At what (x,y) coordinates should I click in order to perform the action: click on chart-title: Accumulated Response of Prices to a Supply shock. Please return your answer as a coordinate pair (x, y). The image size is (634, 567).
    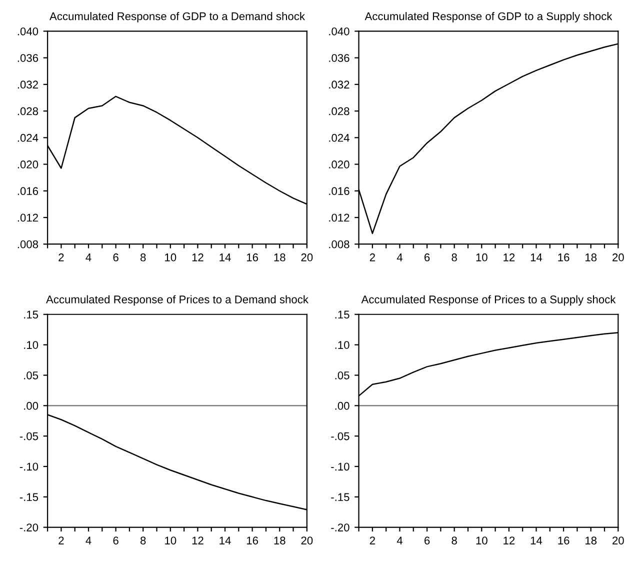
    Looking at the image, I should click on (488, 300).